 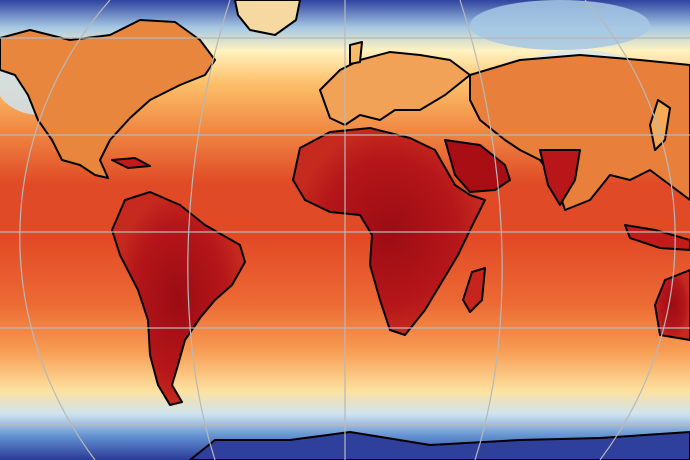 What do you see at coordinates (474, 290) in the screenshot?
I see `madagascar` at bounding box center [474, 290].